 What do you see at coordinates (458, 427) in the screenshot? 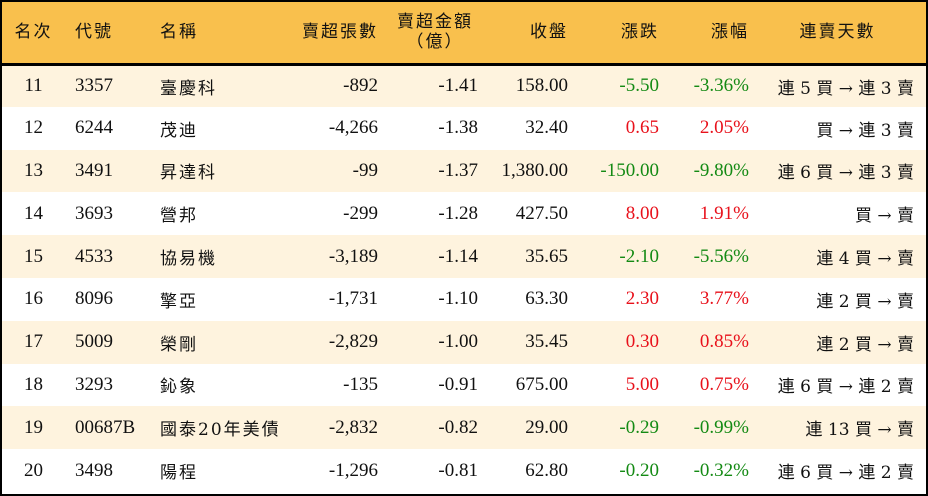
I see `net-sell-amount-cell: -0.82` at bounding box center [458, 427].